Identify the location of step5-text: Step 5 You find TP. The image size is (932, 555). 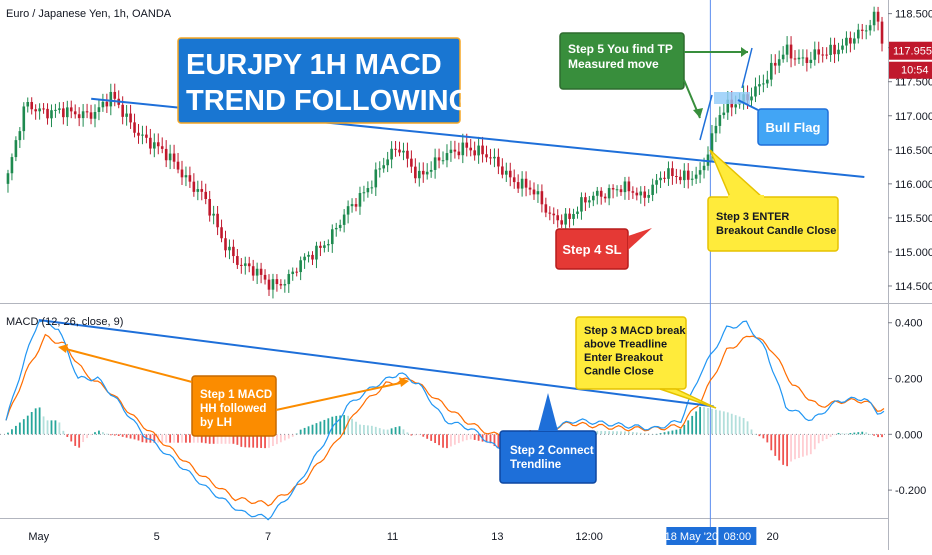
(620, 49).